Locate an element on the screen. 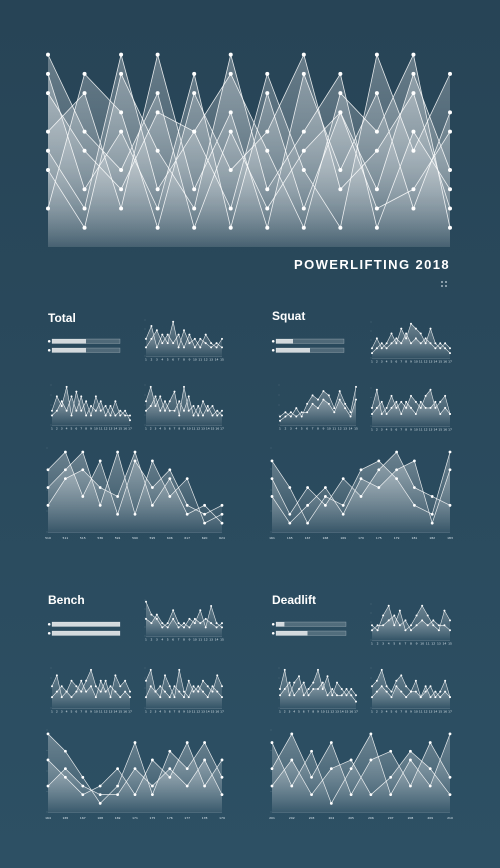 Image resolution: width=500 pixels, height=868 pixels. squat-small-c-tick-label: 17 is located at coordinates (450, 430).